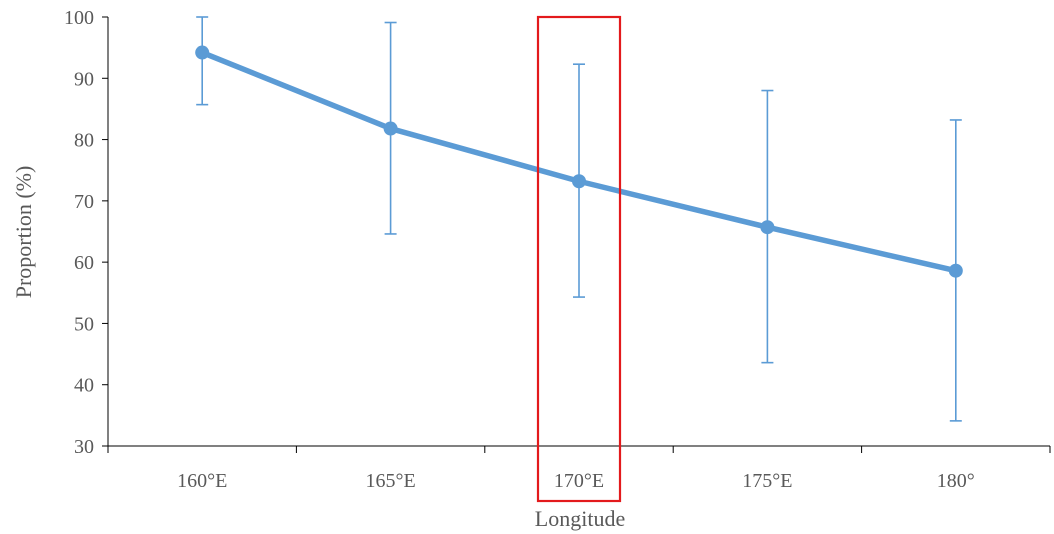  Describe the element at coordinates (84, 263) in the screenshot. I see `y-tick-label: 60` at that location.